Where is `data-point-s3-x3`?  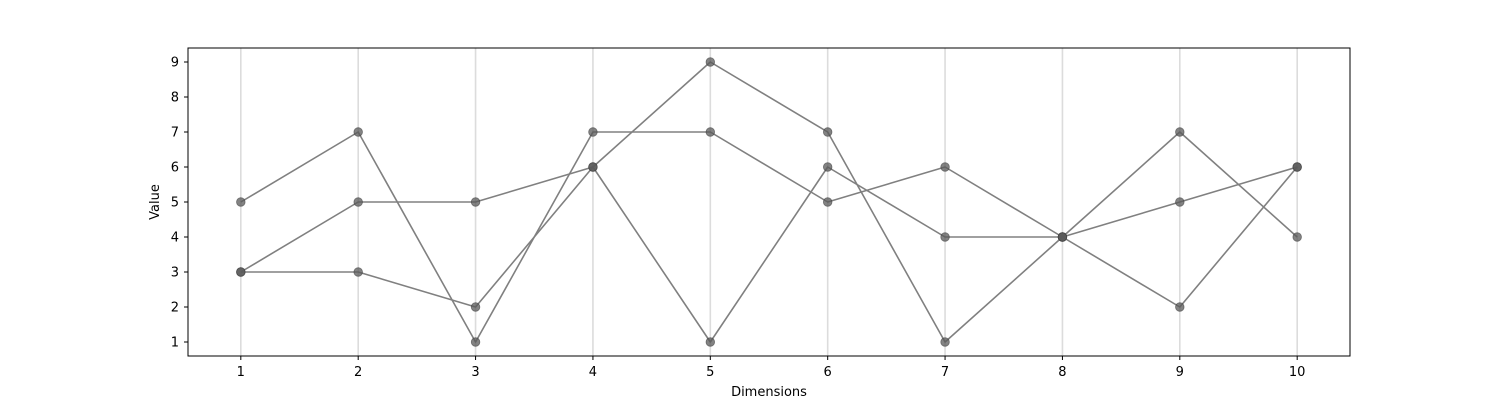
data-point-s3-x3 is located at coordinates (475, 307).